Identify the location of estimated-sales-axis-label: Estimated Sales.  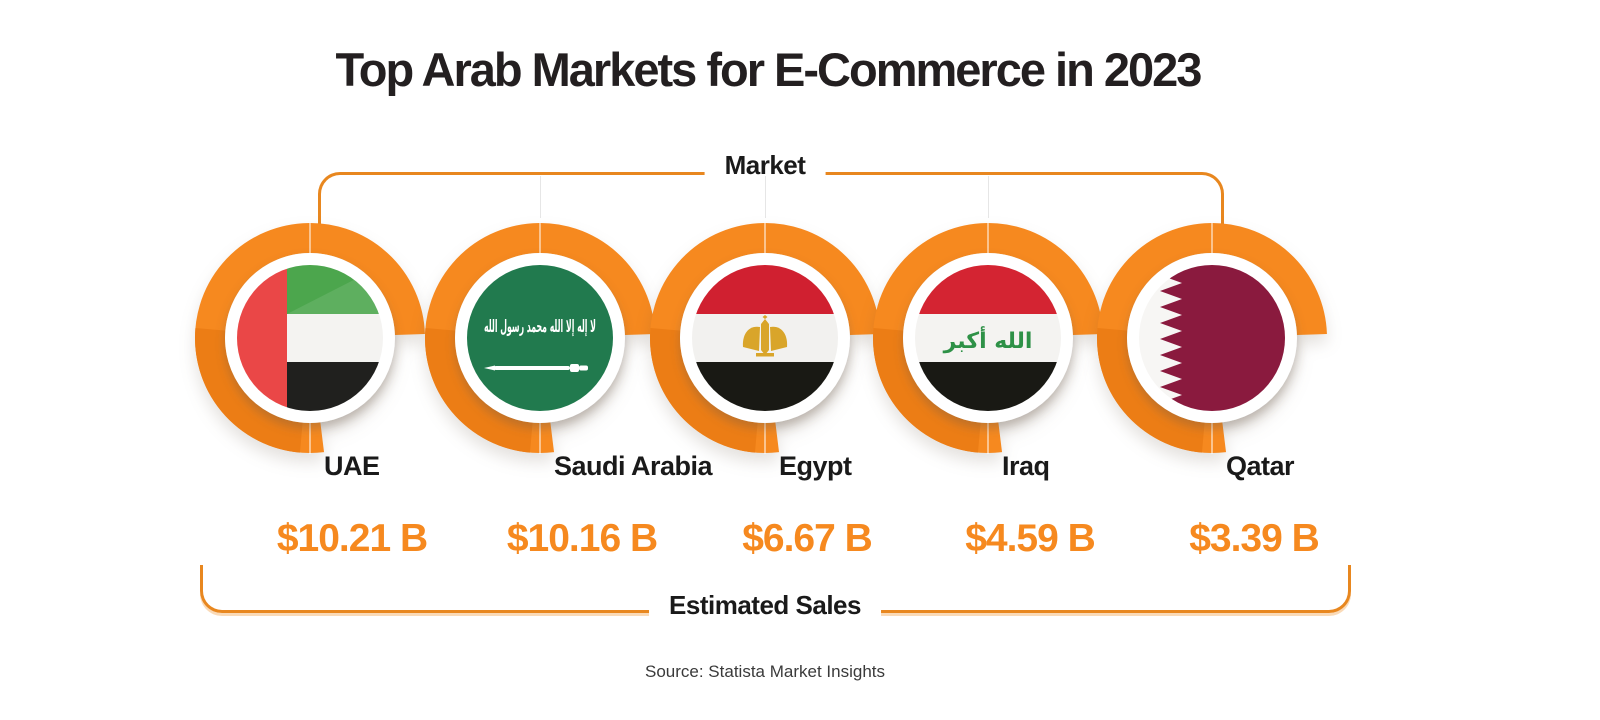
(765, 605).